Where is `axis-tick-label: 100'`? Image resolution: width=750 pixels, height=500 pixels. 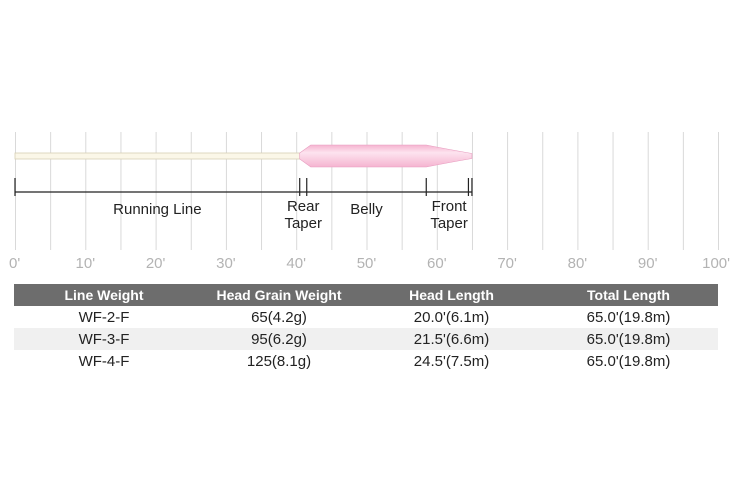
axis-tick-label: 100' is located at coordinates (716, 263).